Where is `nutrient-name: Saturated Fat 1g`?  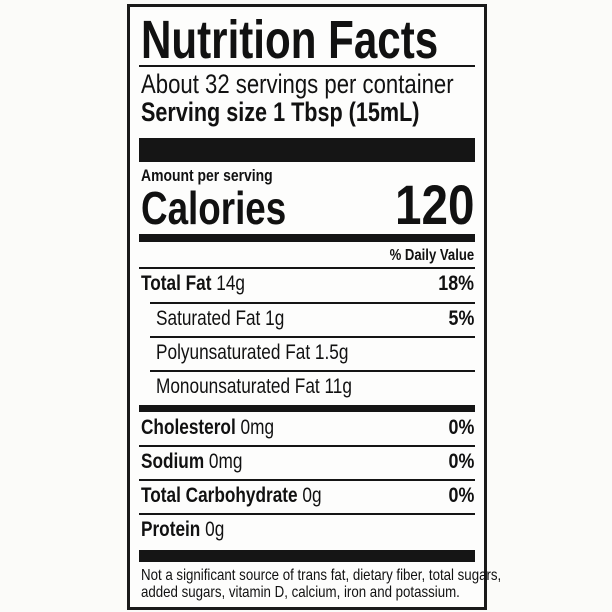 nutrient-name: Saturated Fat 1g is located at coordinates (220, 318).